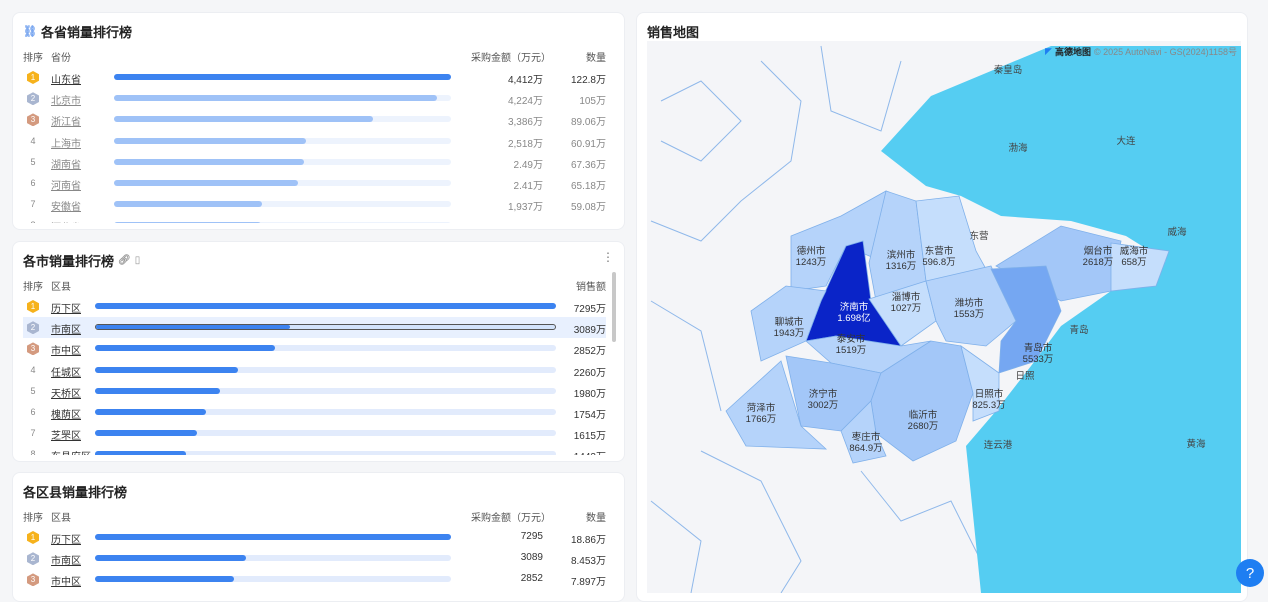  I want to click on table-row: 4 上海市 2,518万 60.91万, so click(314, 141).